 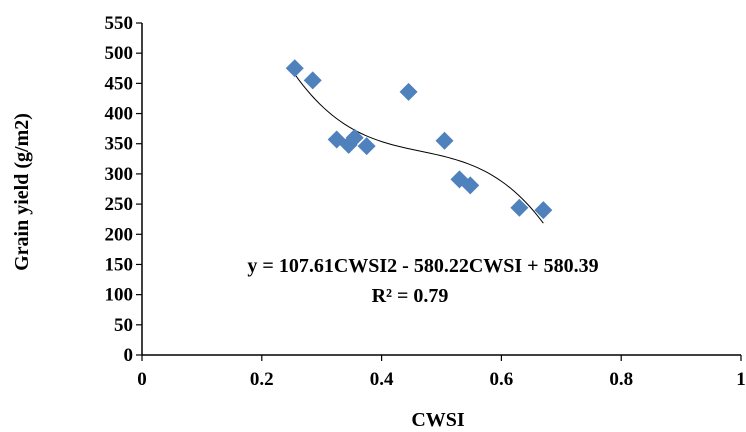 What do you see at coordinates (119, 23) in the screenshot?
I see `y-tick-label: 550` at bounding box center [119, 23].